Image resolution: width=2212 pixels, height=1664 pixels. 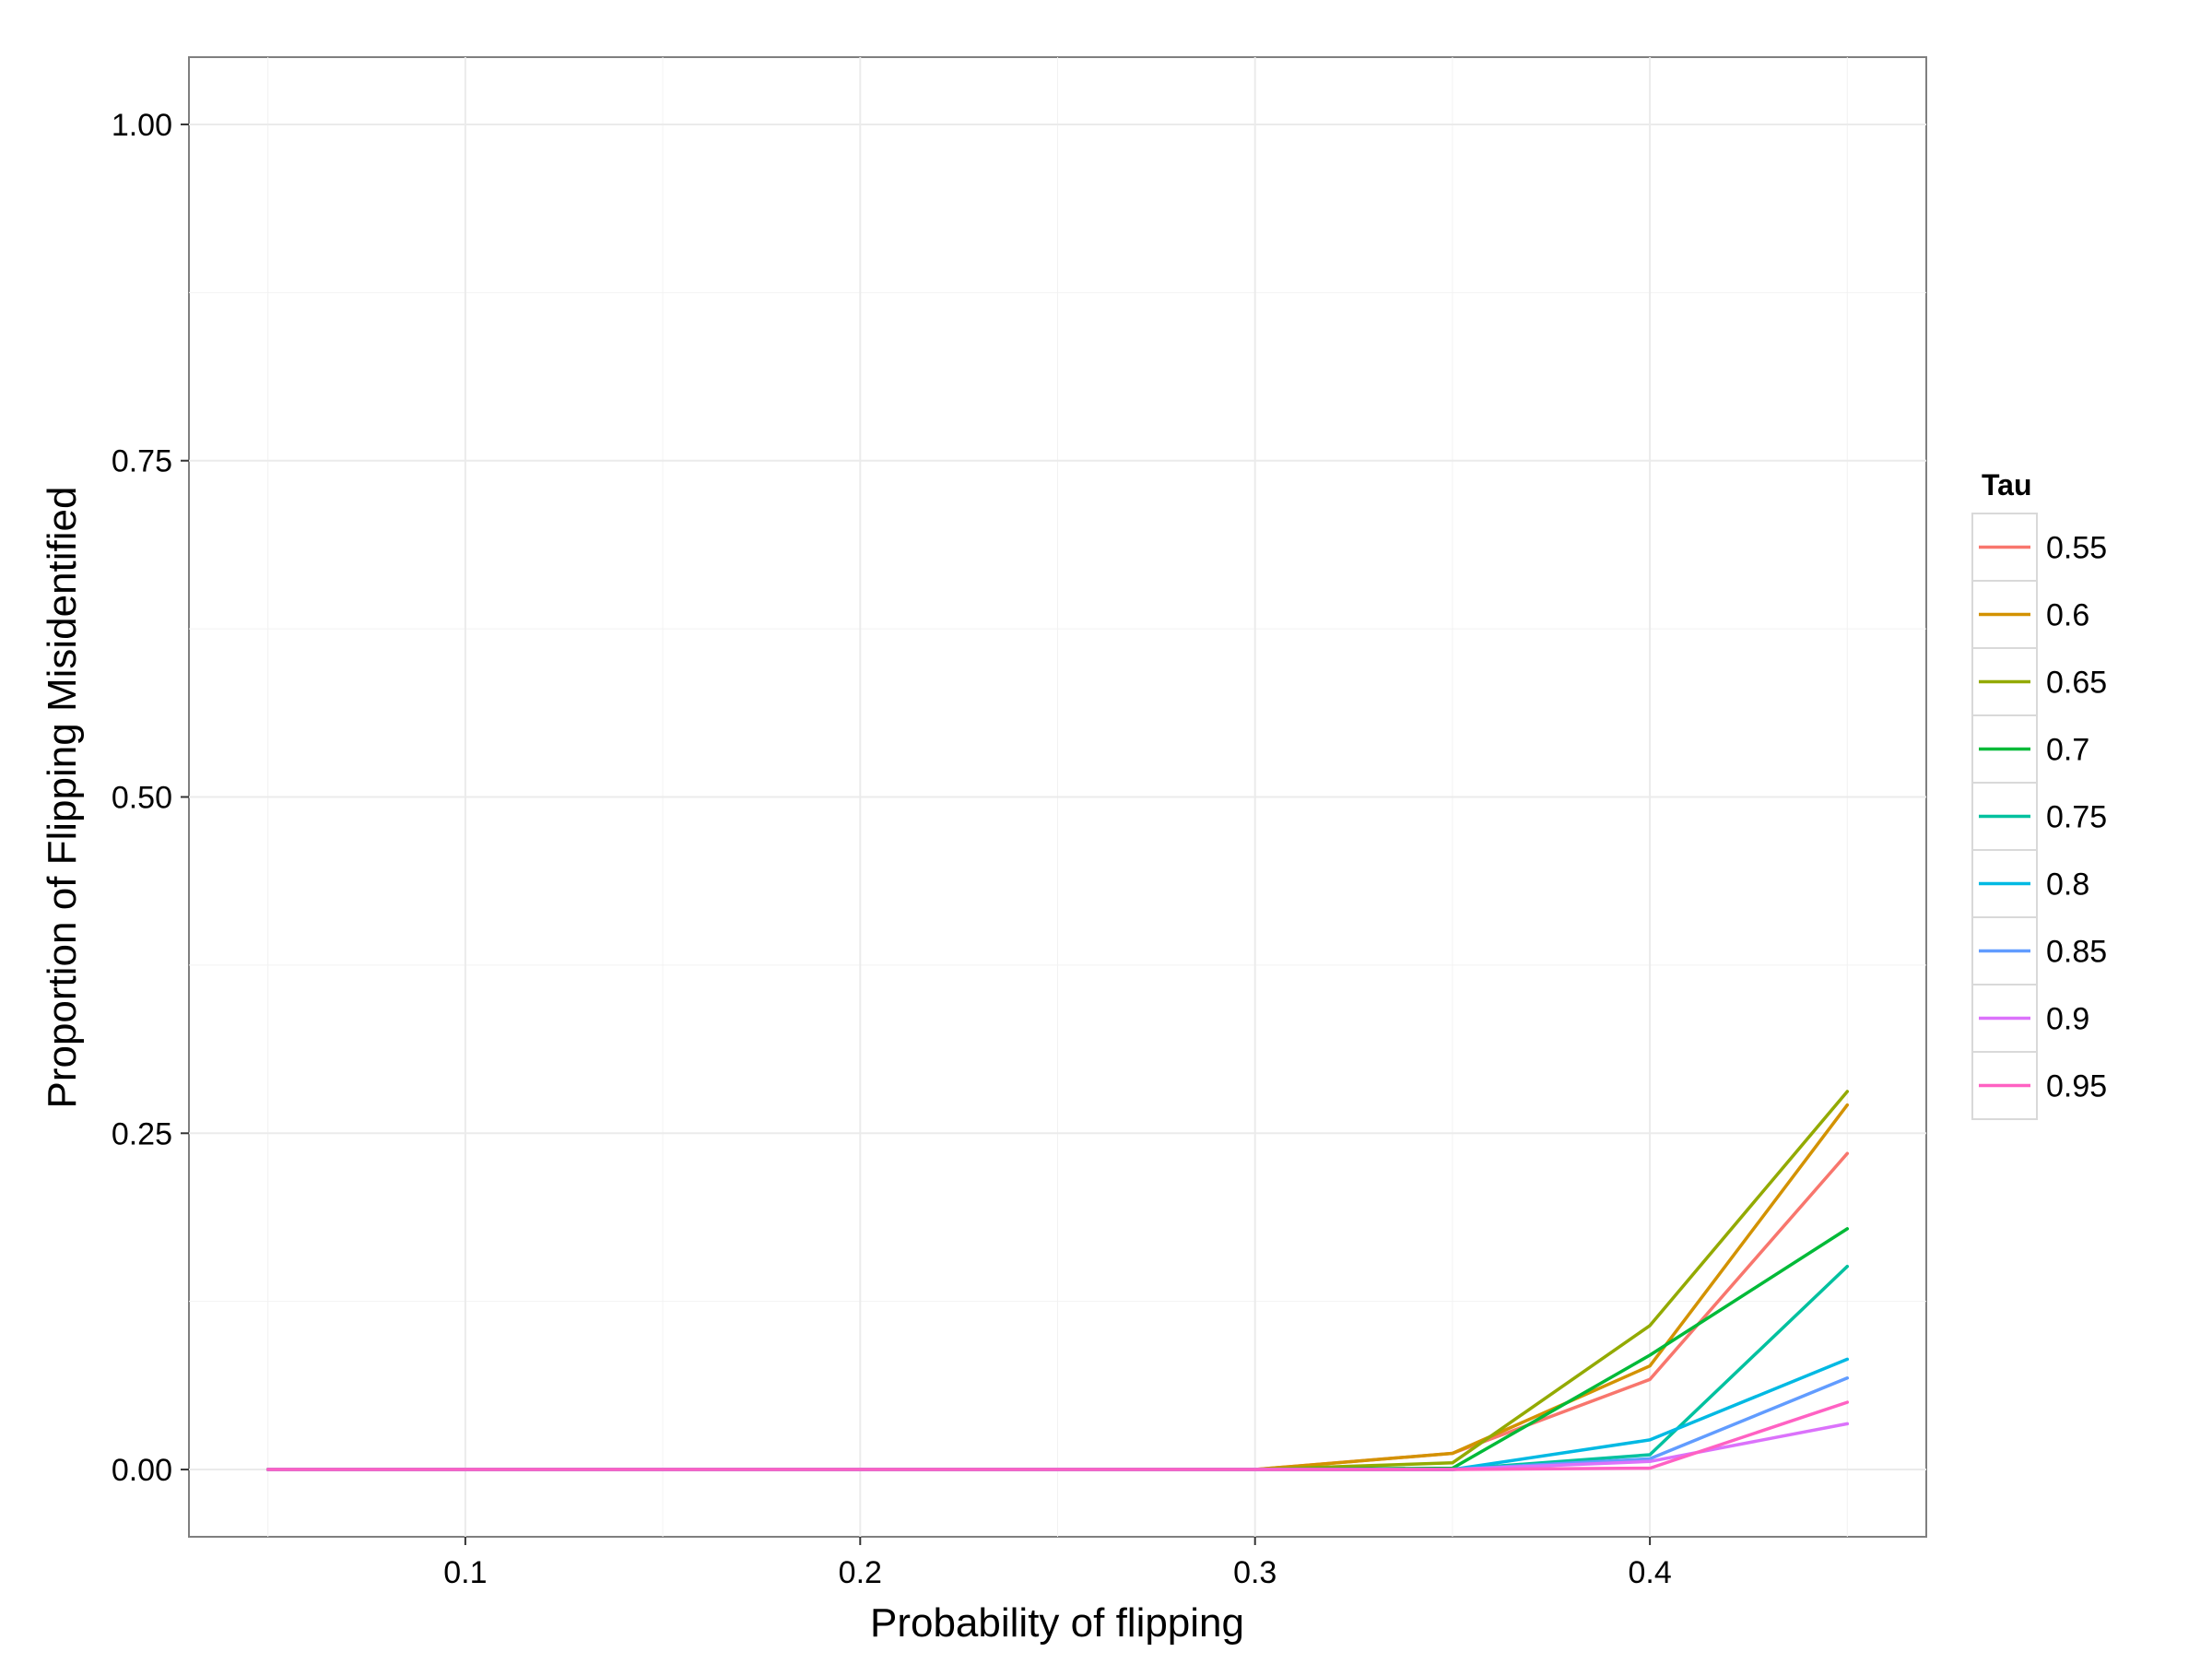 What do you see at coordinates (142, 461) in the screenshot?
I see `y-tick-label: 0.75` at bounding box center [142, 461].